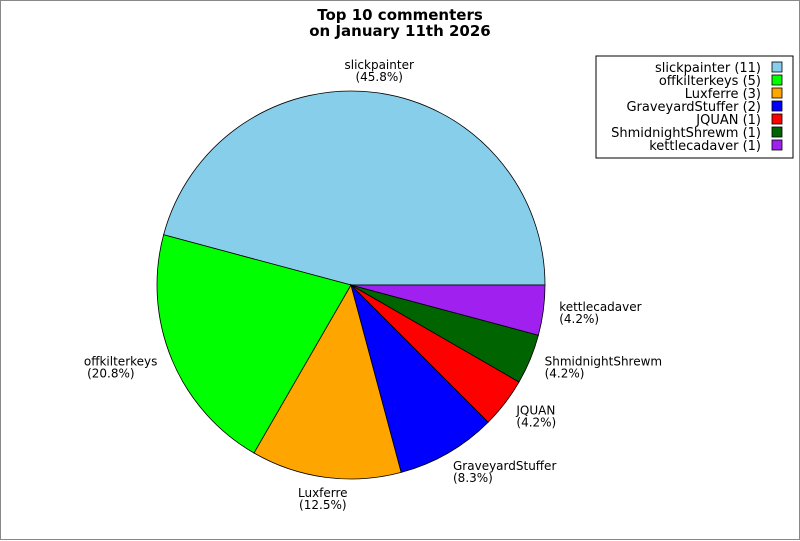  Describe the element at coordinates (400, 15) in the screenshot. I see `chart-title-line-1: Top 10 commenters` at that location.